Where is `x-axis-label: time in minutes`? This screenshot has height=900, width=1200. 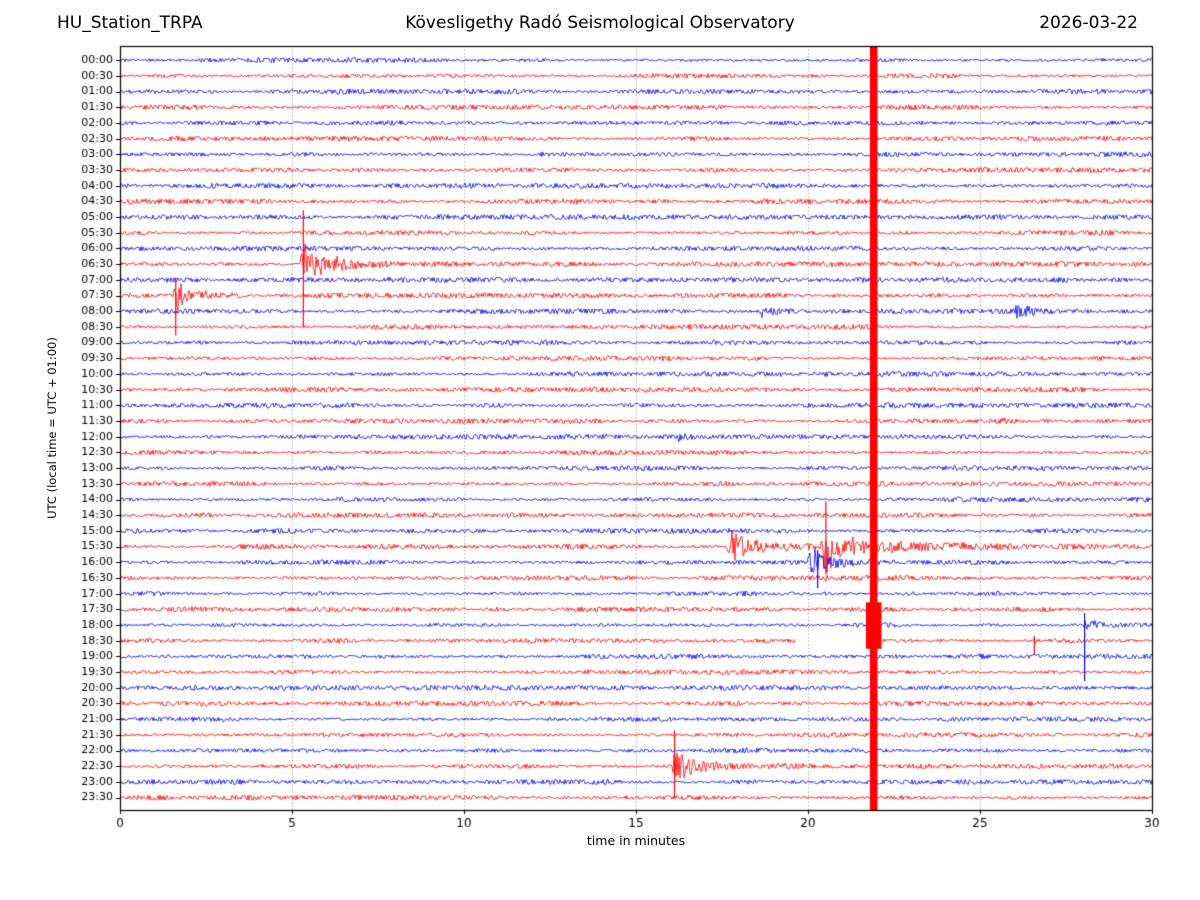
x-axis-label: time in minutes is located at coordinates (636, 840).